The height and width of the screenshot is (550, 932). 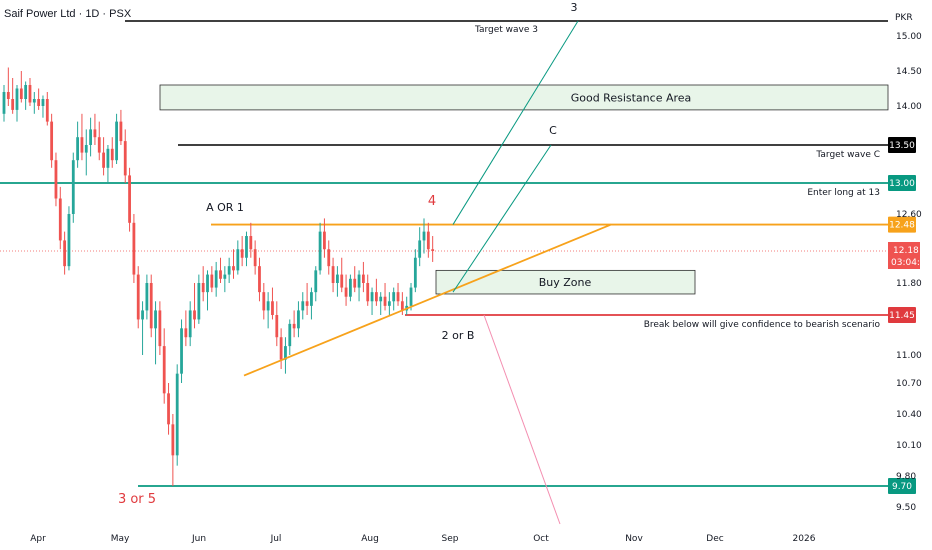 I want to click on price-tick-label: 10.70, so click(x=909, y=384).